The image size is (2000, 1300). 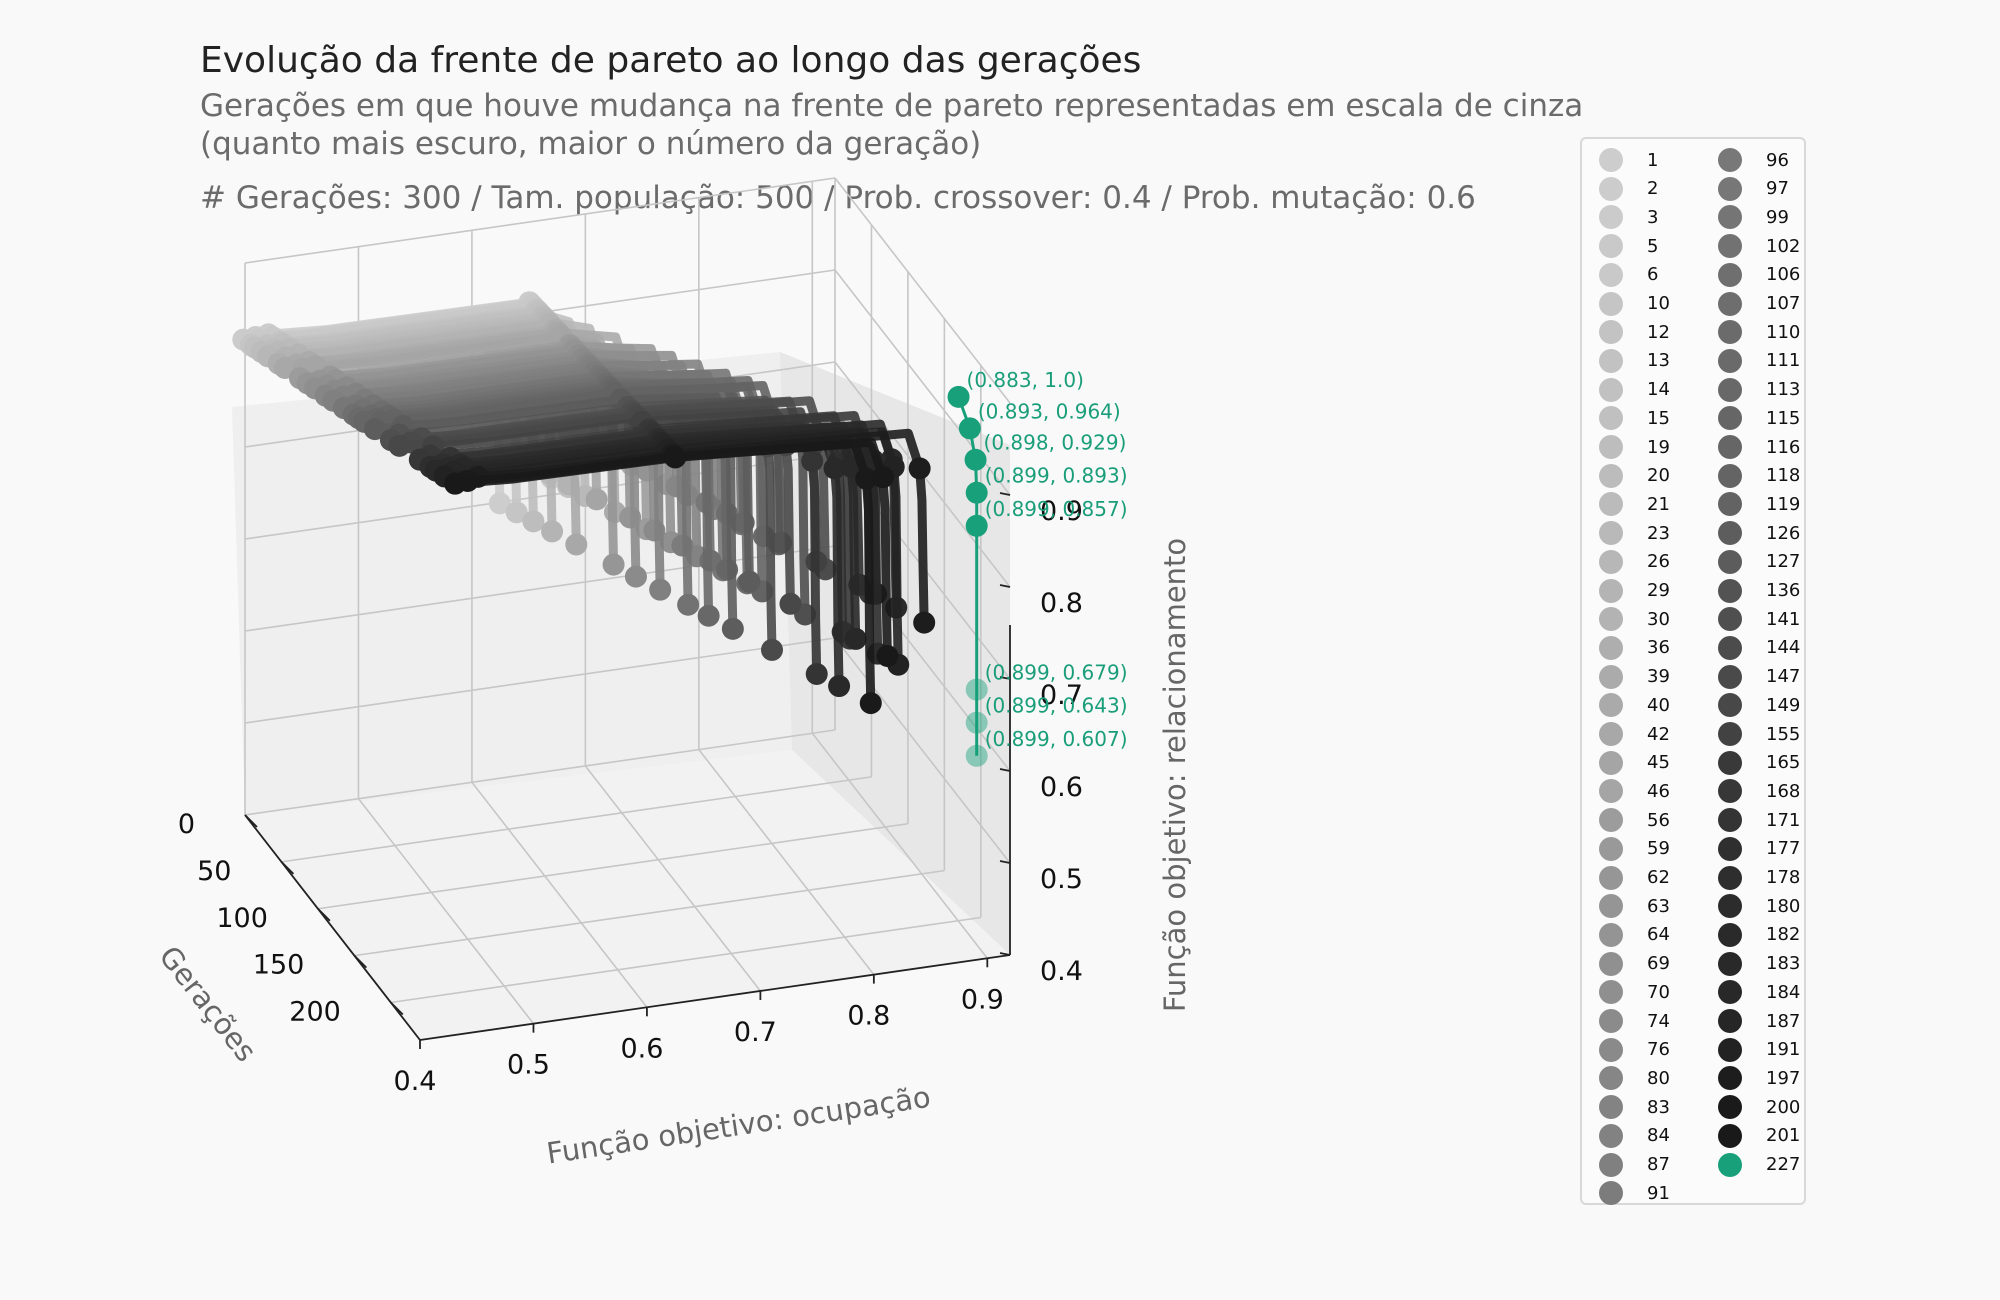 What do you see at coordinates (1634, 1136) in the screenshot?
I see `legend-item: 84` at bounding box center [1634, 1136].